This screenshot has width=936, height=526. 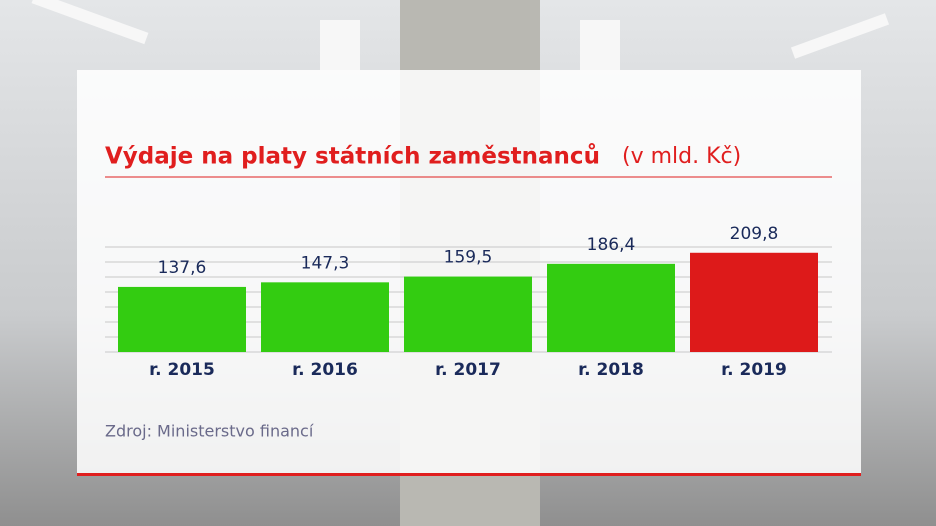 What do you see at coordinates (182, 268) in the screenshot?
I see `value-label: 137,6` at bounding box center [182, 268].